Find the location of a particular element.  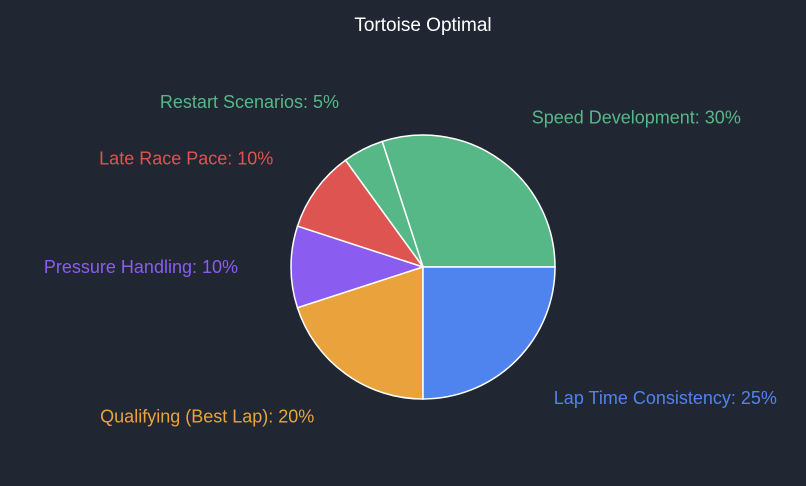

pie-label-qualifying-best-lap: Qualifying (Best Lap): 20% is located at coordinates (207, 417).